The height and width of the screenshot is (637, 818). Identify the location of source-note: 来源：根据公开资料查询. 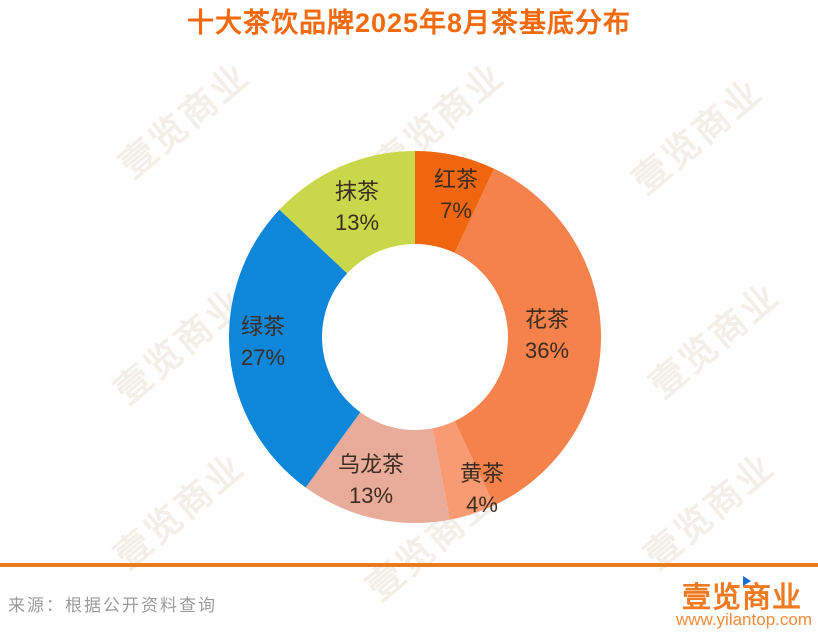
(112, 605).